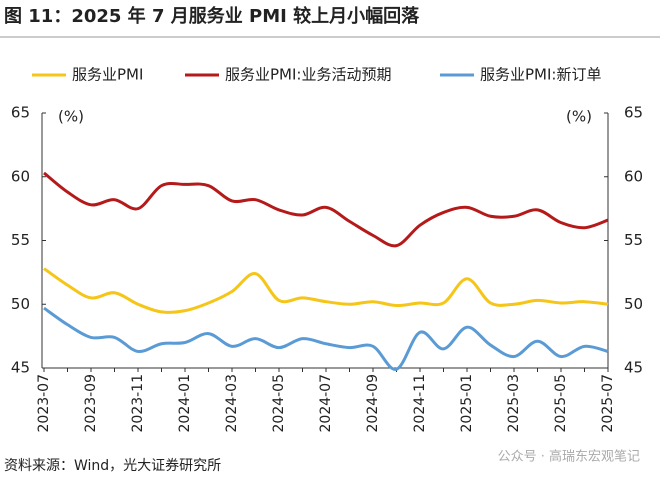 This screenshot has width=660, height=483. What do you see at coordinates (373, 403) in the screenshot?
I see `x-tick-label: 2024-09` at bounding box center [373, 403].